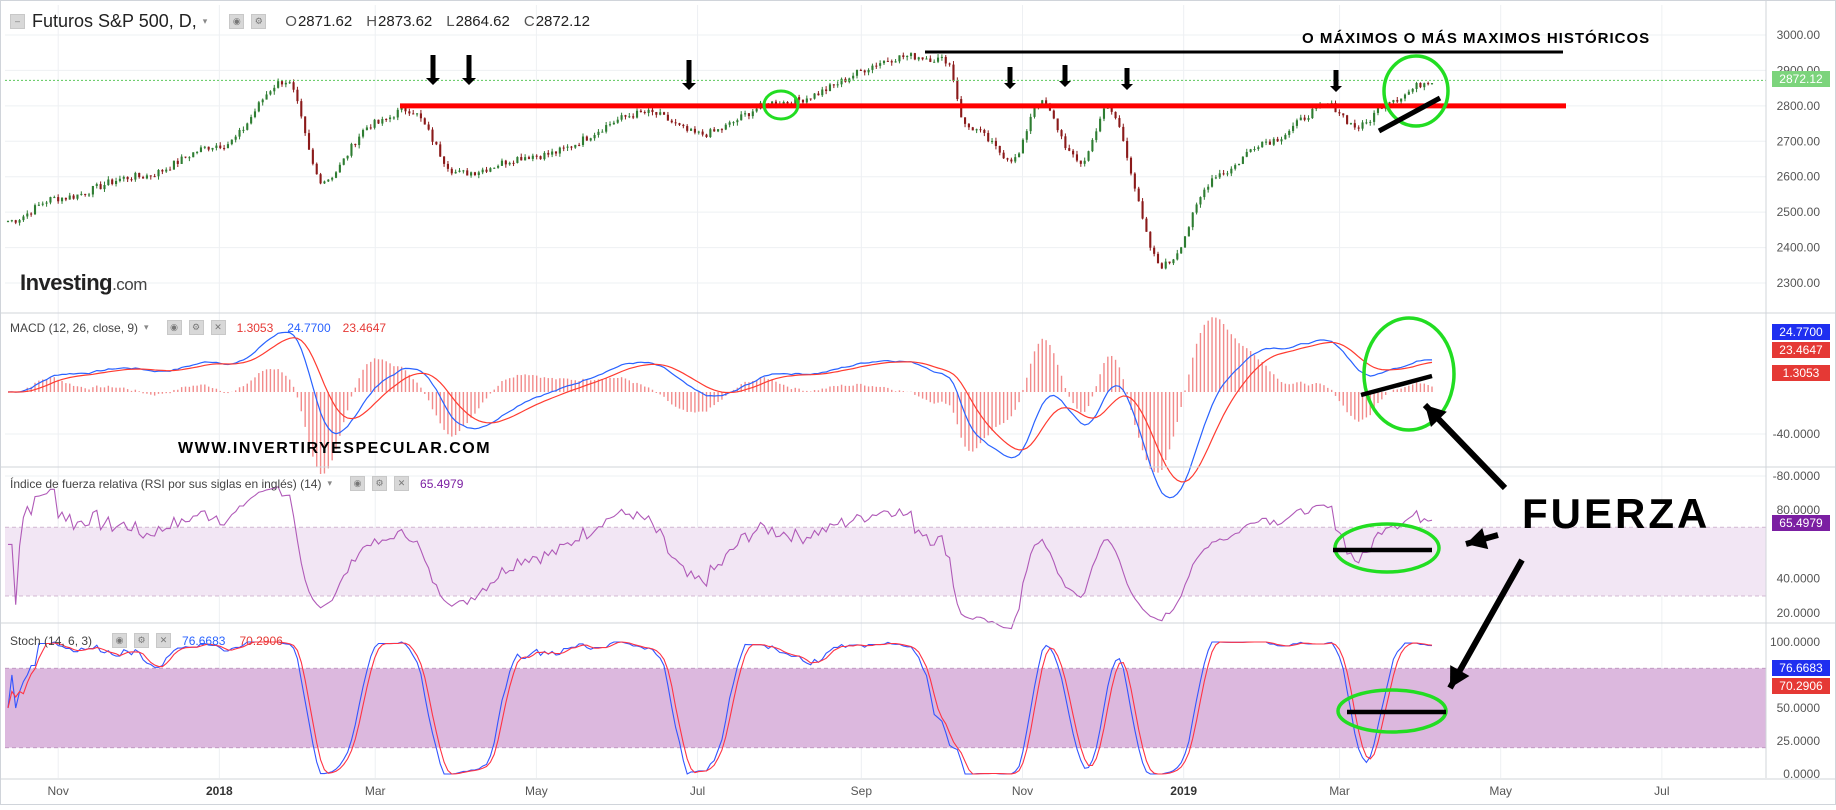 This screenshot has width=1836, height=810. Describe the element at coordinates (1801, 774) in the screenshot. I see `stoch-tick: 0.0000` at that location.